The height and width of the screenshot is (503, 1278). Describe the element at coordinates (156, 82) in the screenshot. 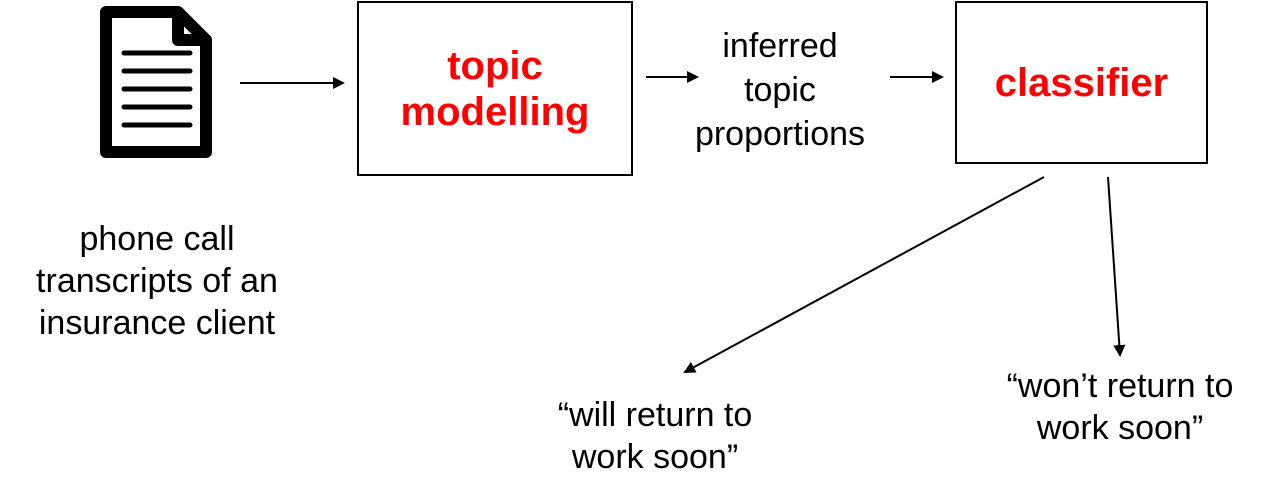

I see `document-icon` at that location.